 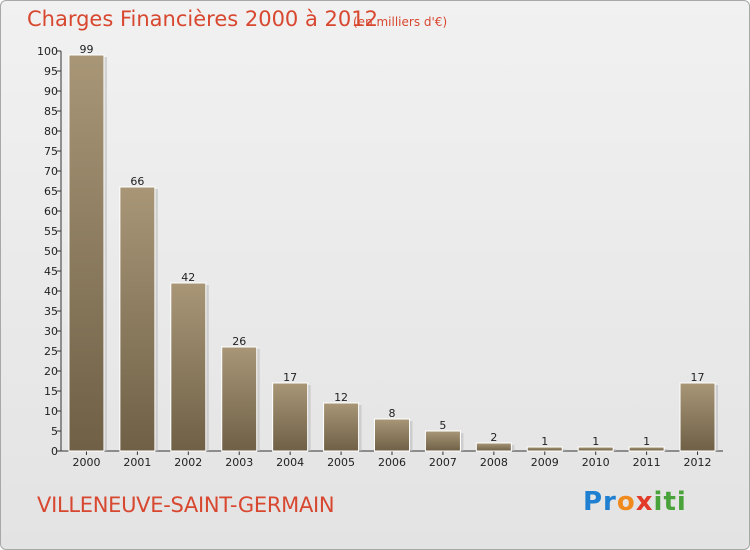 What do you see at coordinates (86, 253) in the screenshot?
I see `bar-2000` at bounding box center [86, 253].